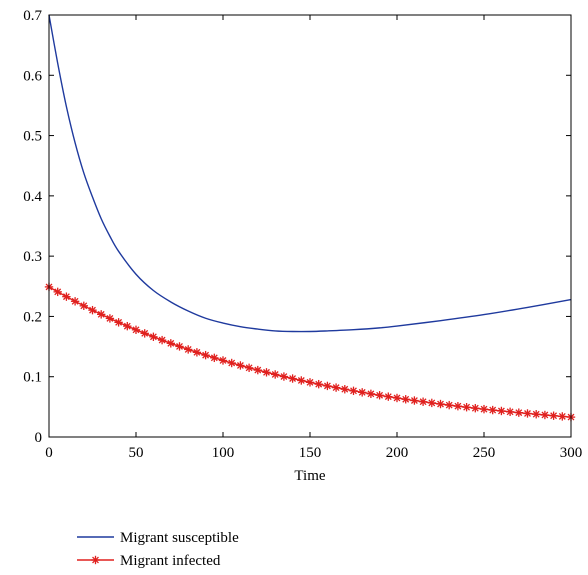 The image size is (588, 575). I want to click on x-tick-label: 250, so click(484, 453).